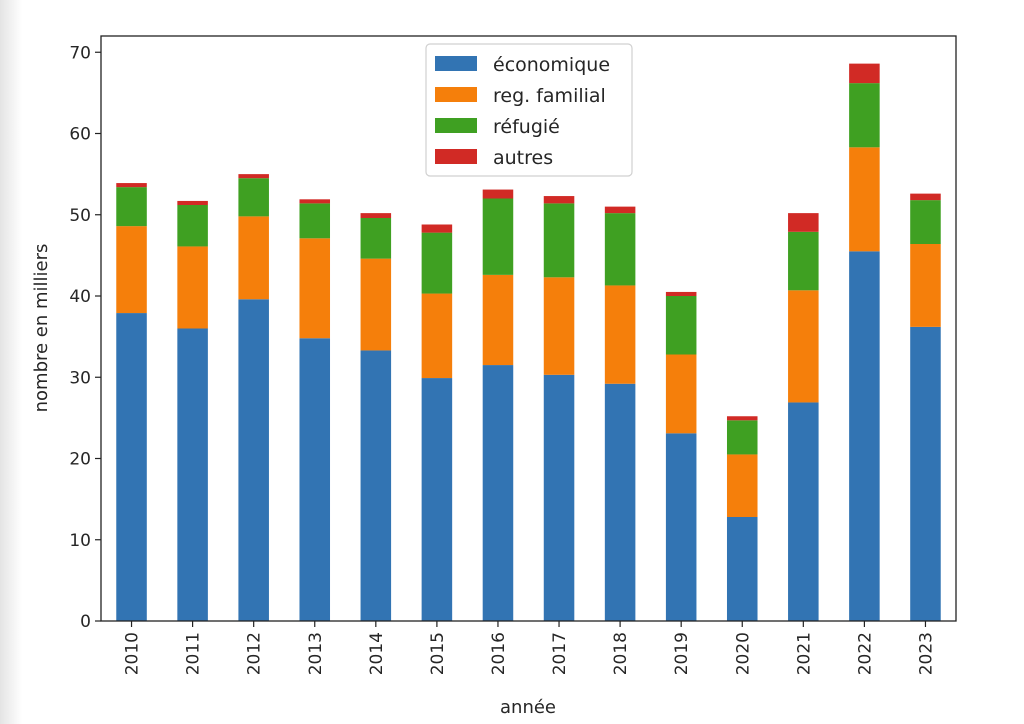 This screenshot has height=724, width=1024. I want to click on bar-2013-refugie, so click(315, 221).